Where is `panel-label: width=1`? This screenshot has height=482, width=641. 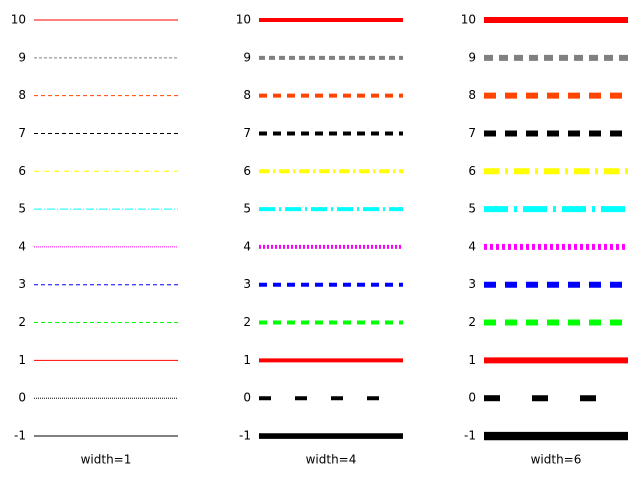 panel-label: width=1 is located at coordinates (106, 460).